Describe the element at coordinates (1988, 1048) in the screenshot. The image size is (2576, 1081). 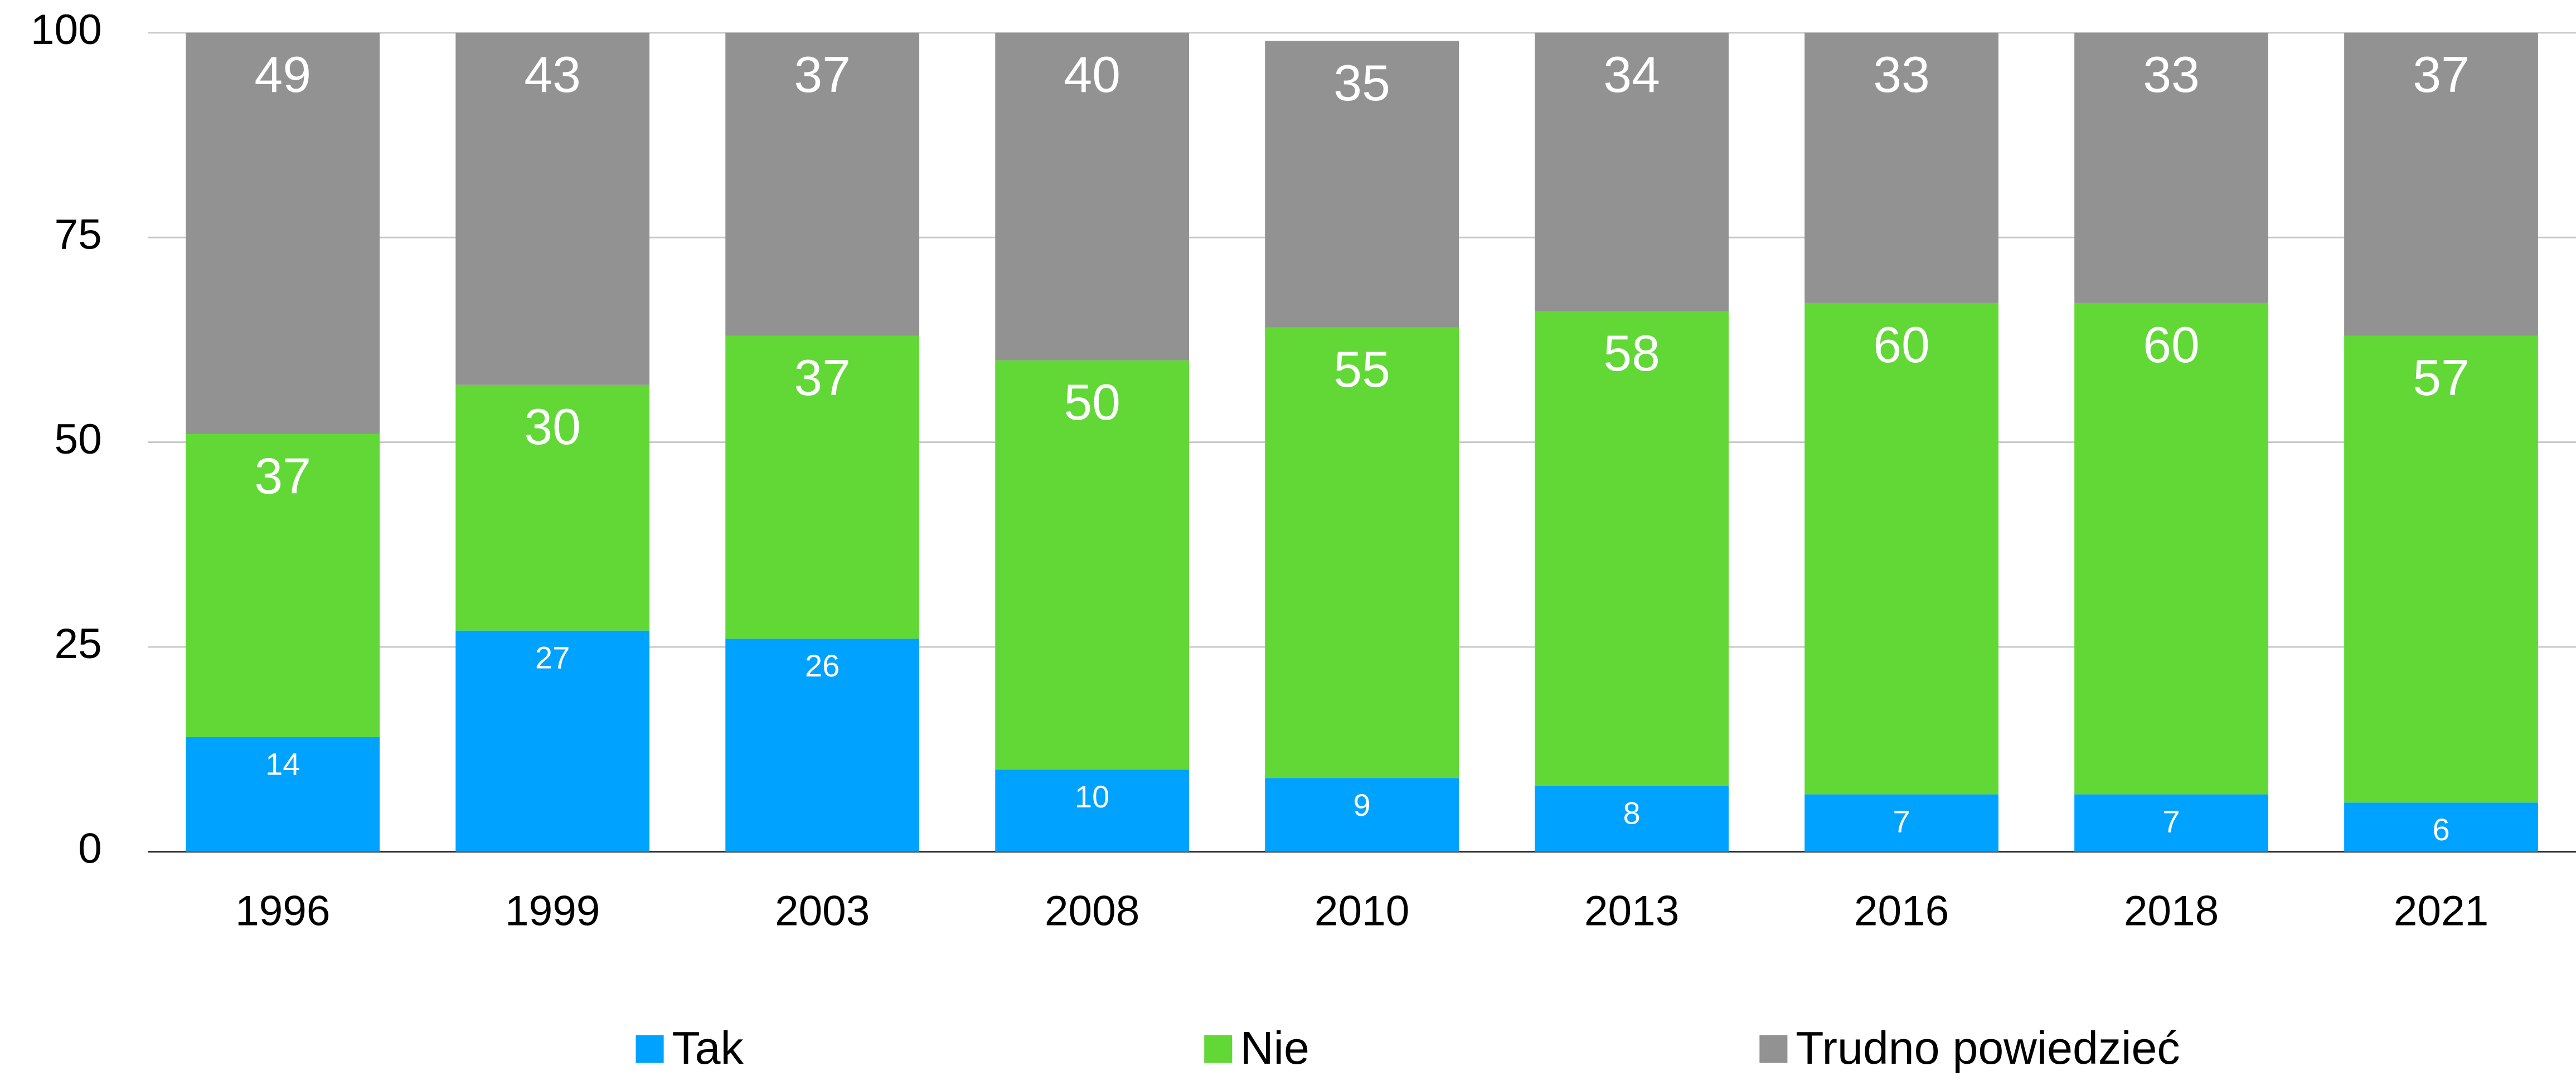
I see `legend-label: Trudno powiedzieć` at that location.